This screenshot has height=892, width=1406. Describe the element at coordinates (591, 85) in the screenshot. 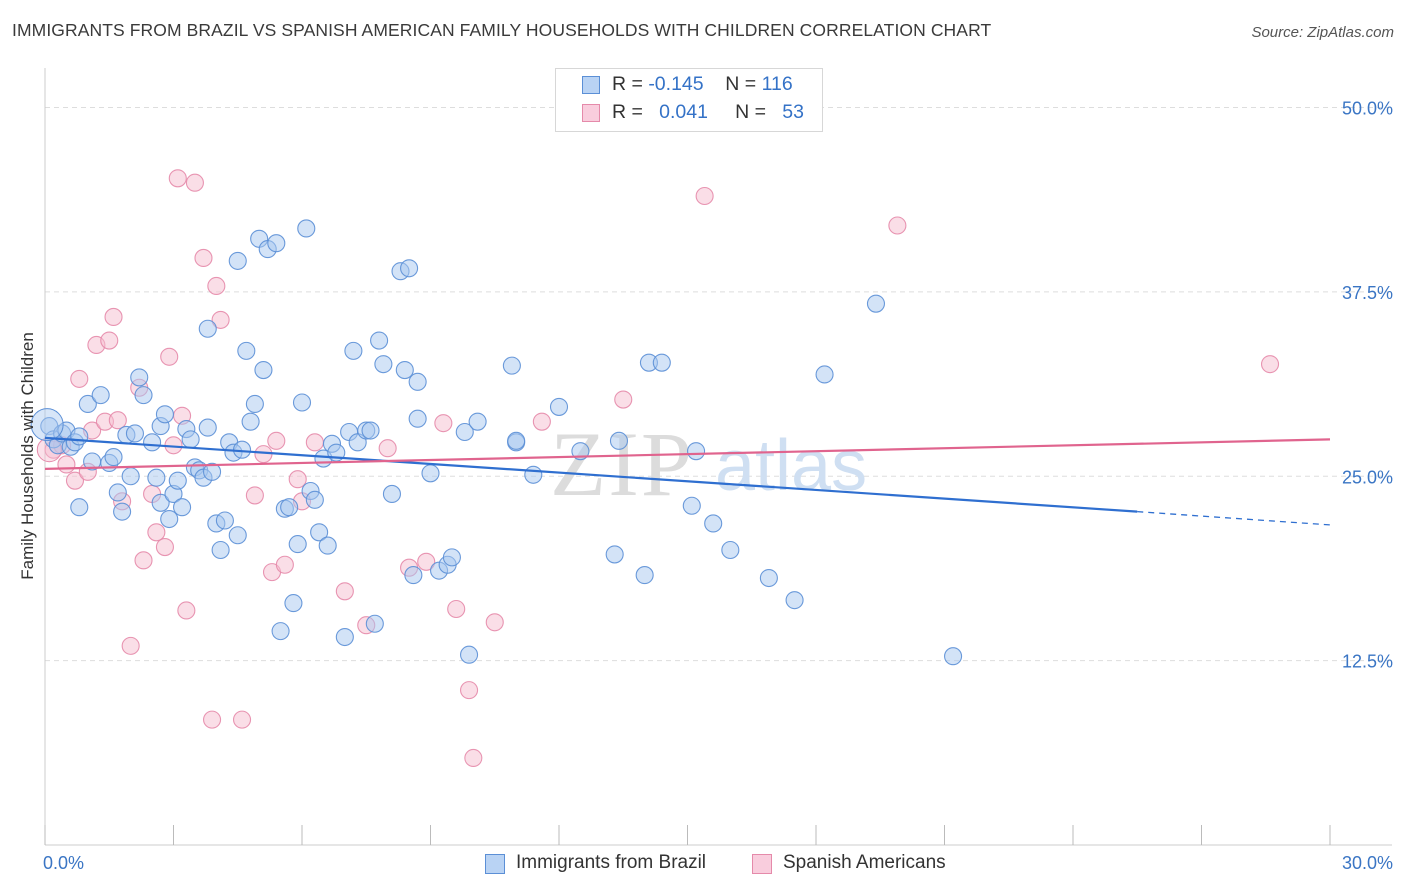

I see `legend-swatch-blue` at that location.